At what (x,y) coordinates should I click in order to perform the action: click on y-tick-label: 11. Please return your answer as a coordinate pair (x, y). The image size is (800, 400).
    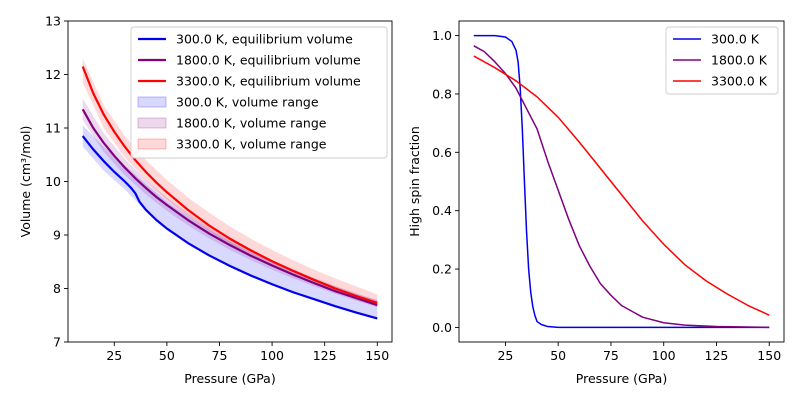
    Looking at the image, I should click on (53, 128).